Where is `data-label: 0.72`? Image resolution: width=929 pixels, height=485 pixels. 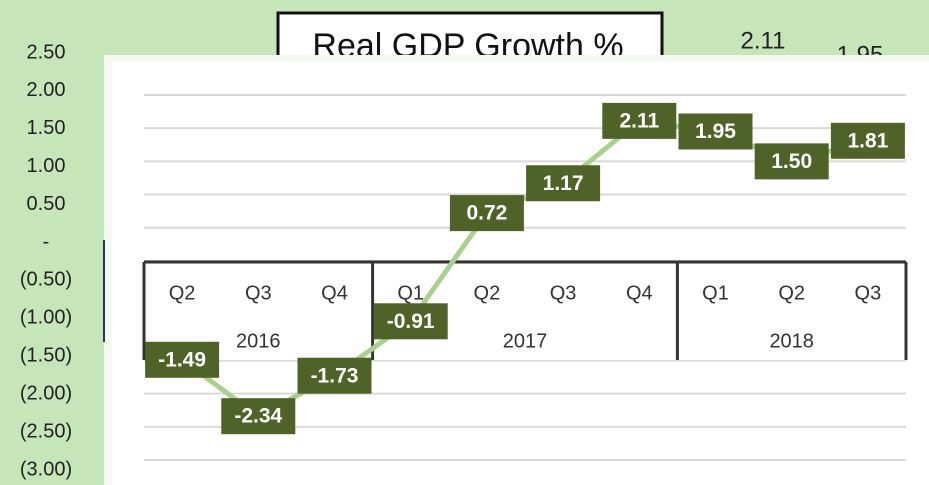
data-label: 0.72 is located at coordinates (486, 213).